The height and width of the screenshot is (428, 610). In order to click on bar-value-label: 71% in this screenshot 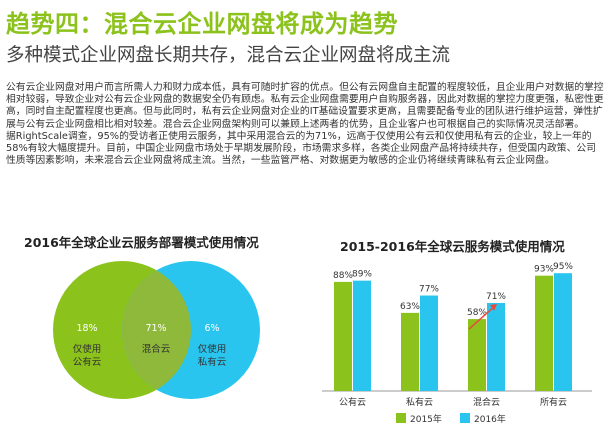, I will do `click(496, 297)`.